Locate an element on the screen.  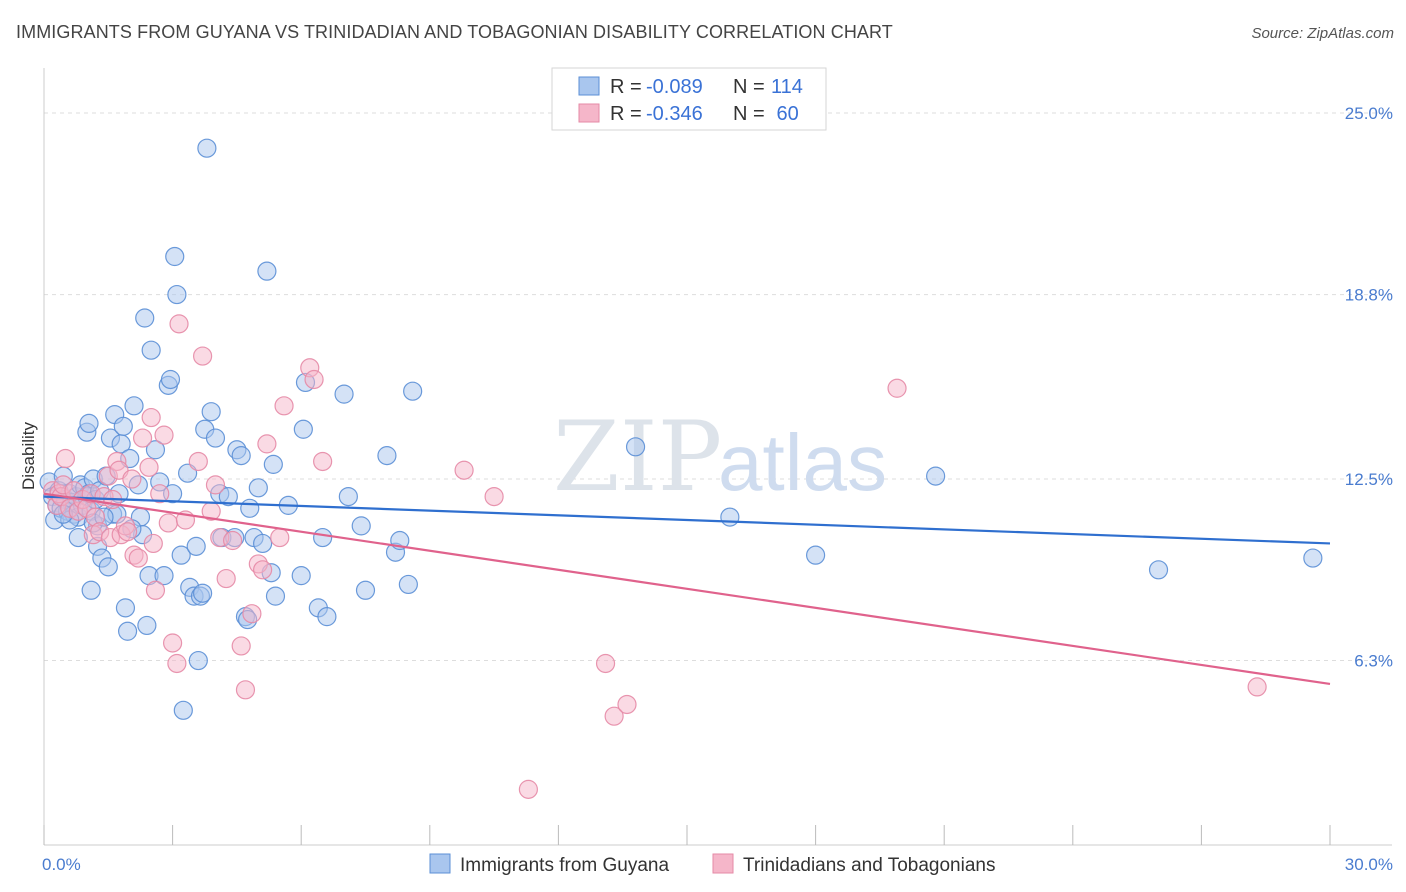
legend-swatch-guyana is located at coordinates (440, 863).